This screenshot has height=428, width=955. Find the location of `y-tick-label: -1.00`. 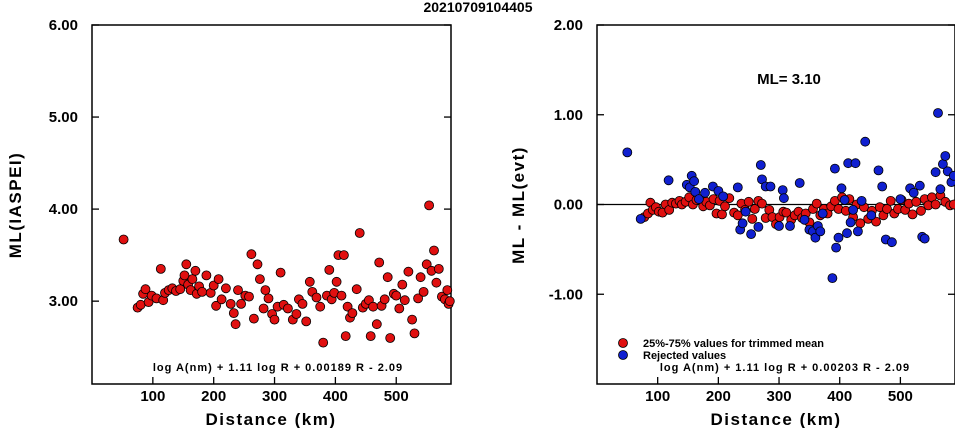

y-tick-label: -1.00 is located at coordinates (566, 294).